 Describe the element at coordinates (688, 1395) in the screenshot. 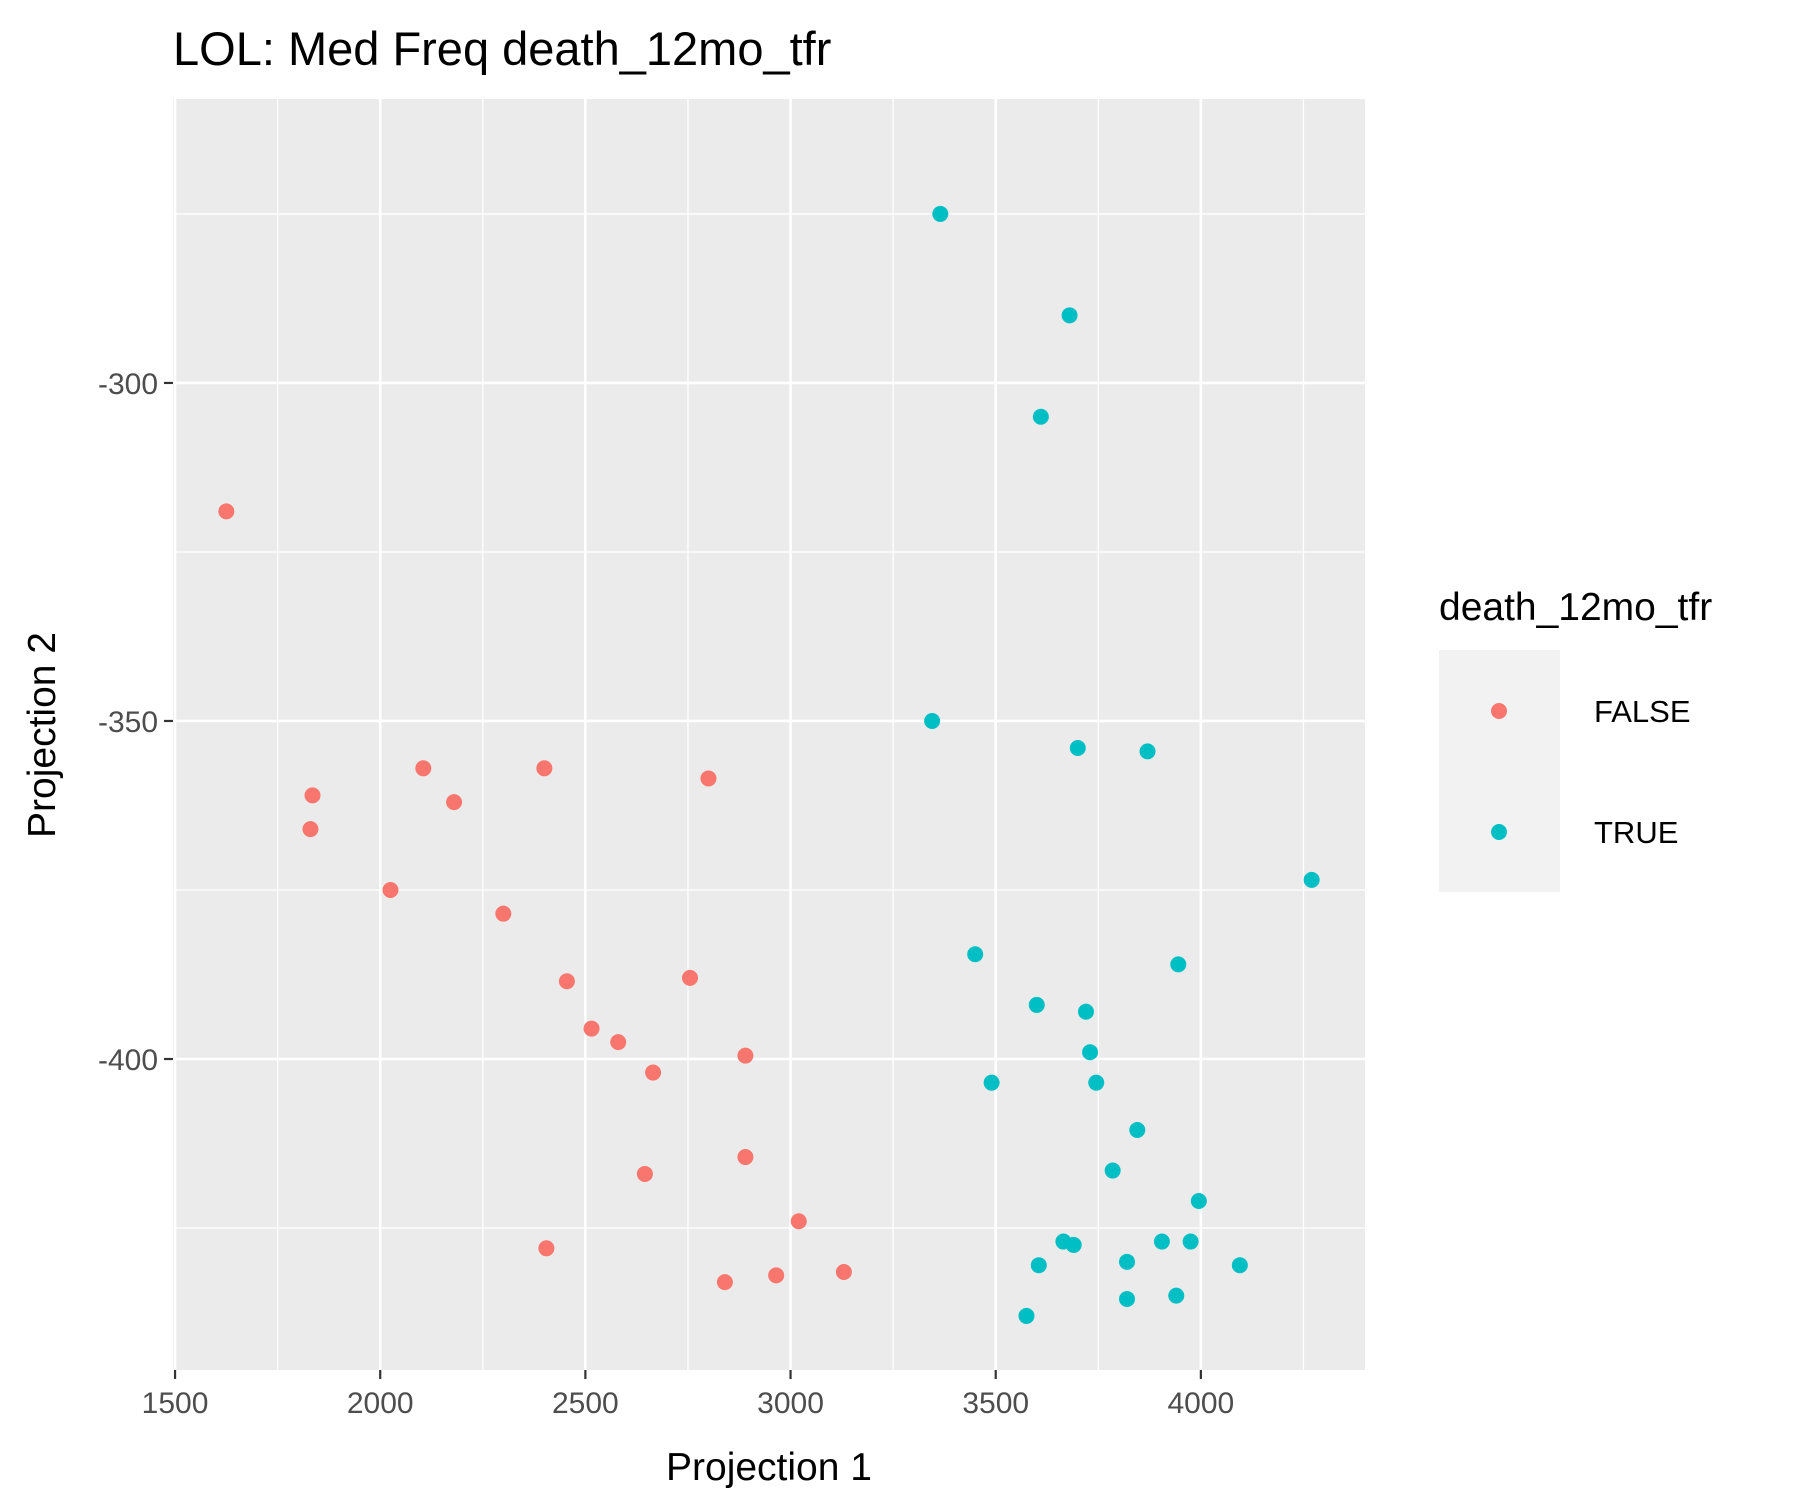

I see `x-axis: 1500 2000 2500 3000 3500 4000` at that location.